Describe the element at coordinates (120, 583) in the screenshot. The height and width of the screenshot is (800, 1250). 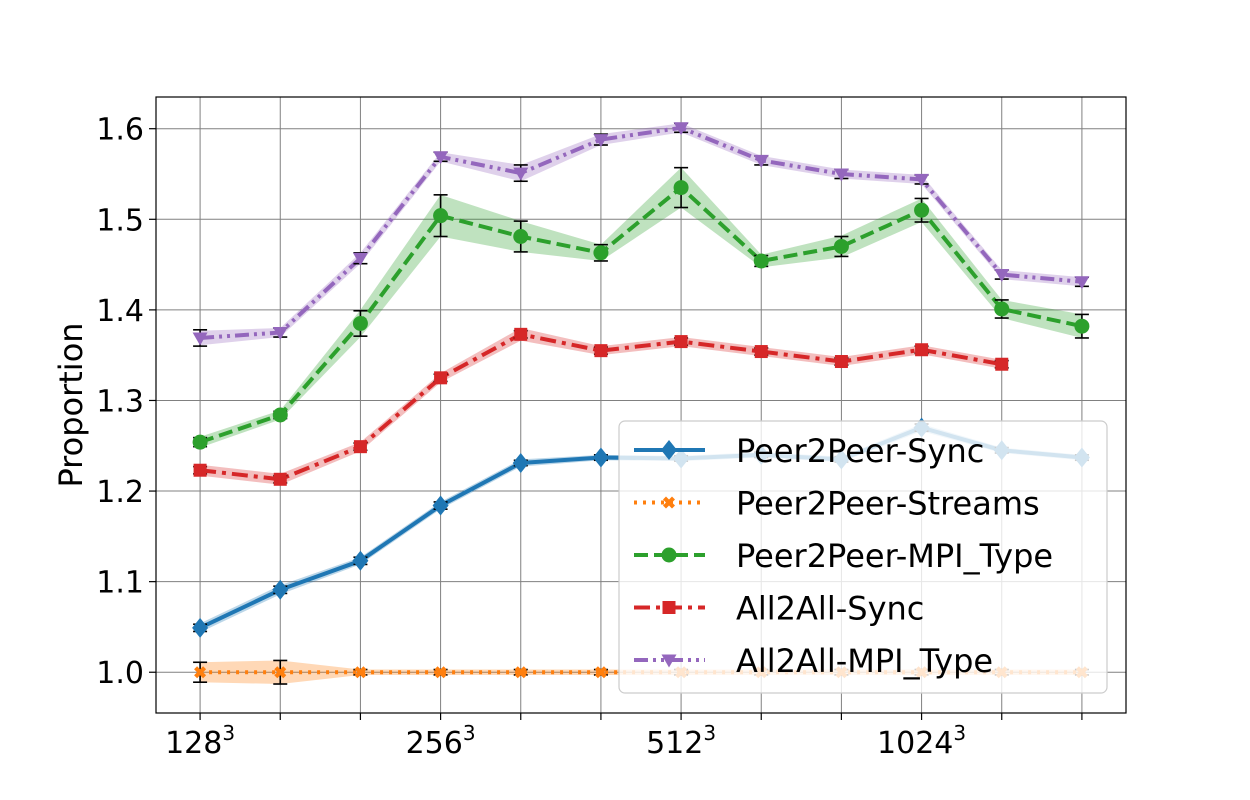
I see `y-tick-label: 1.1` at that location.